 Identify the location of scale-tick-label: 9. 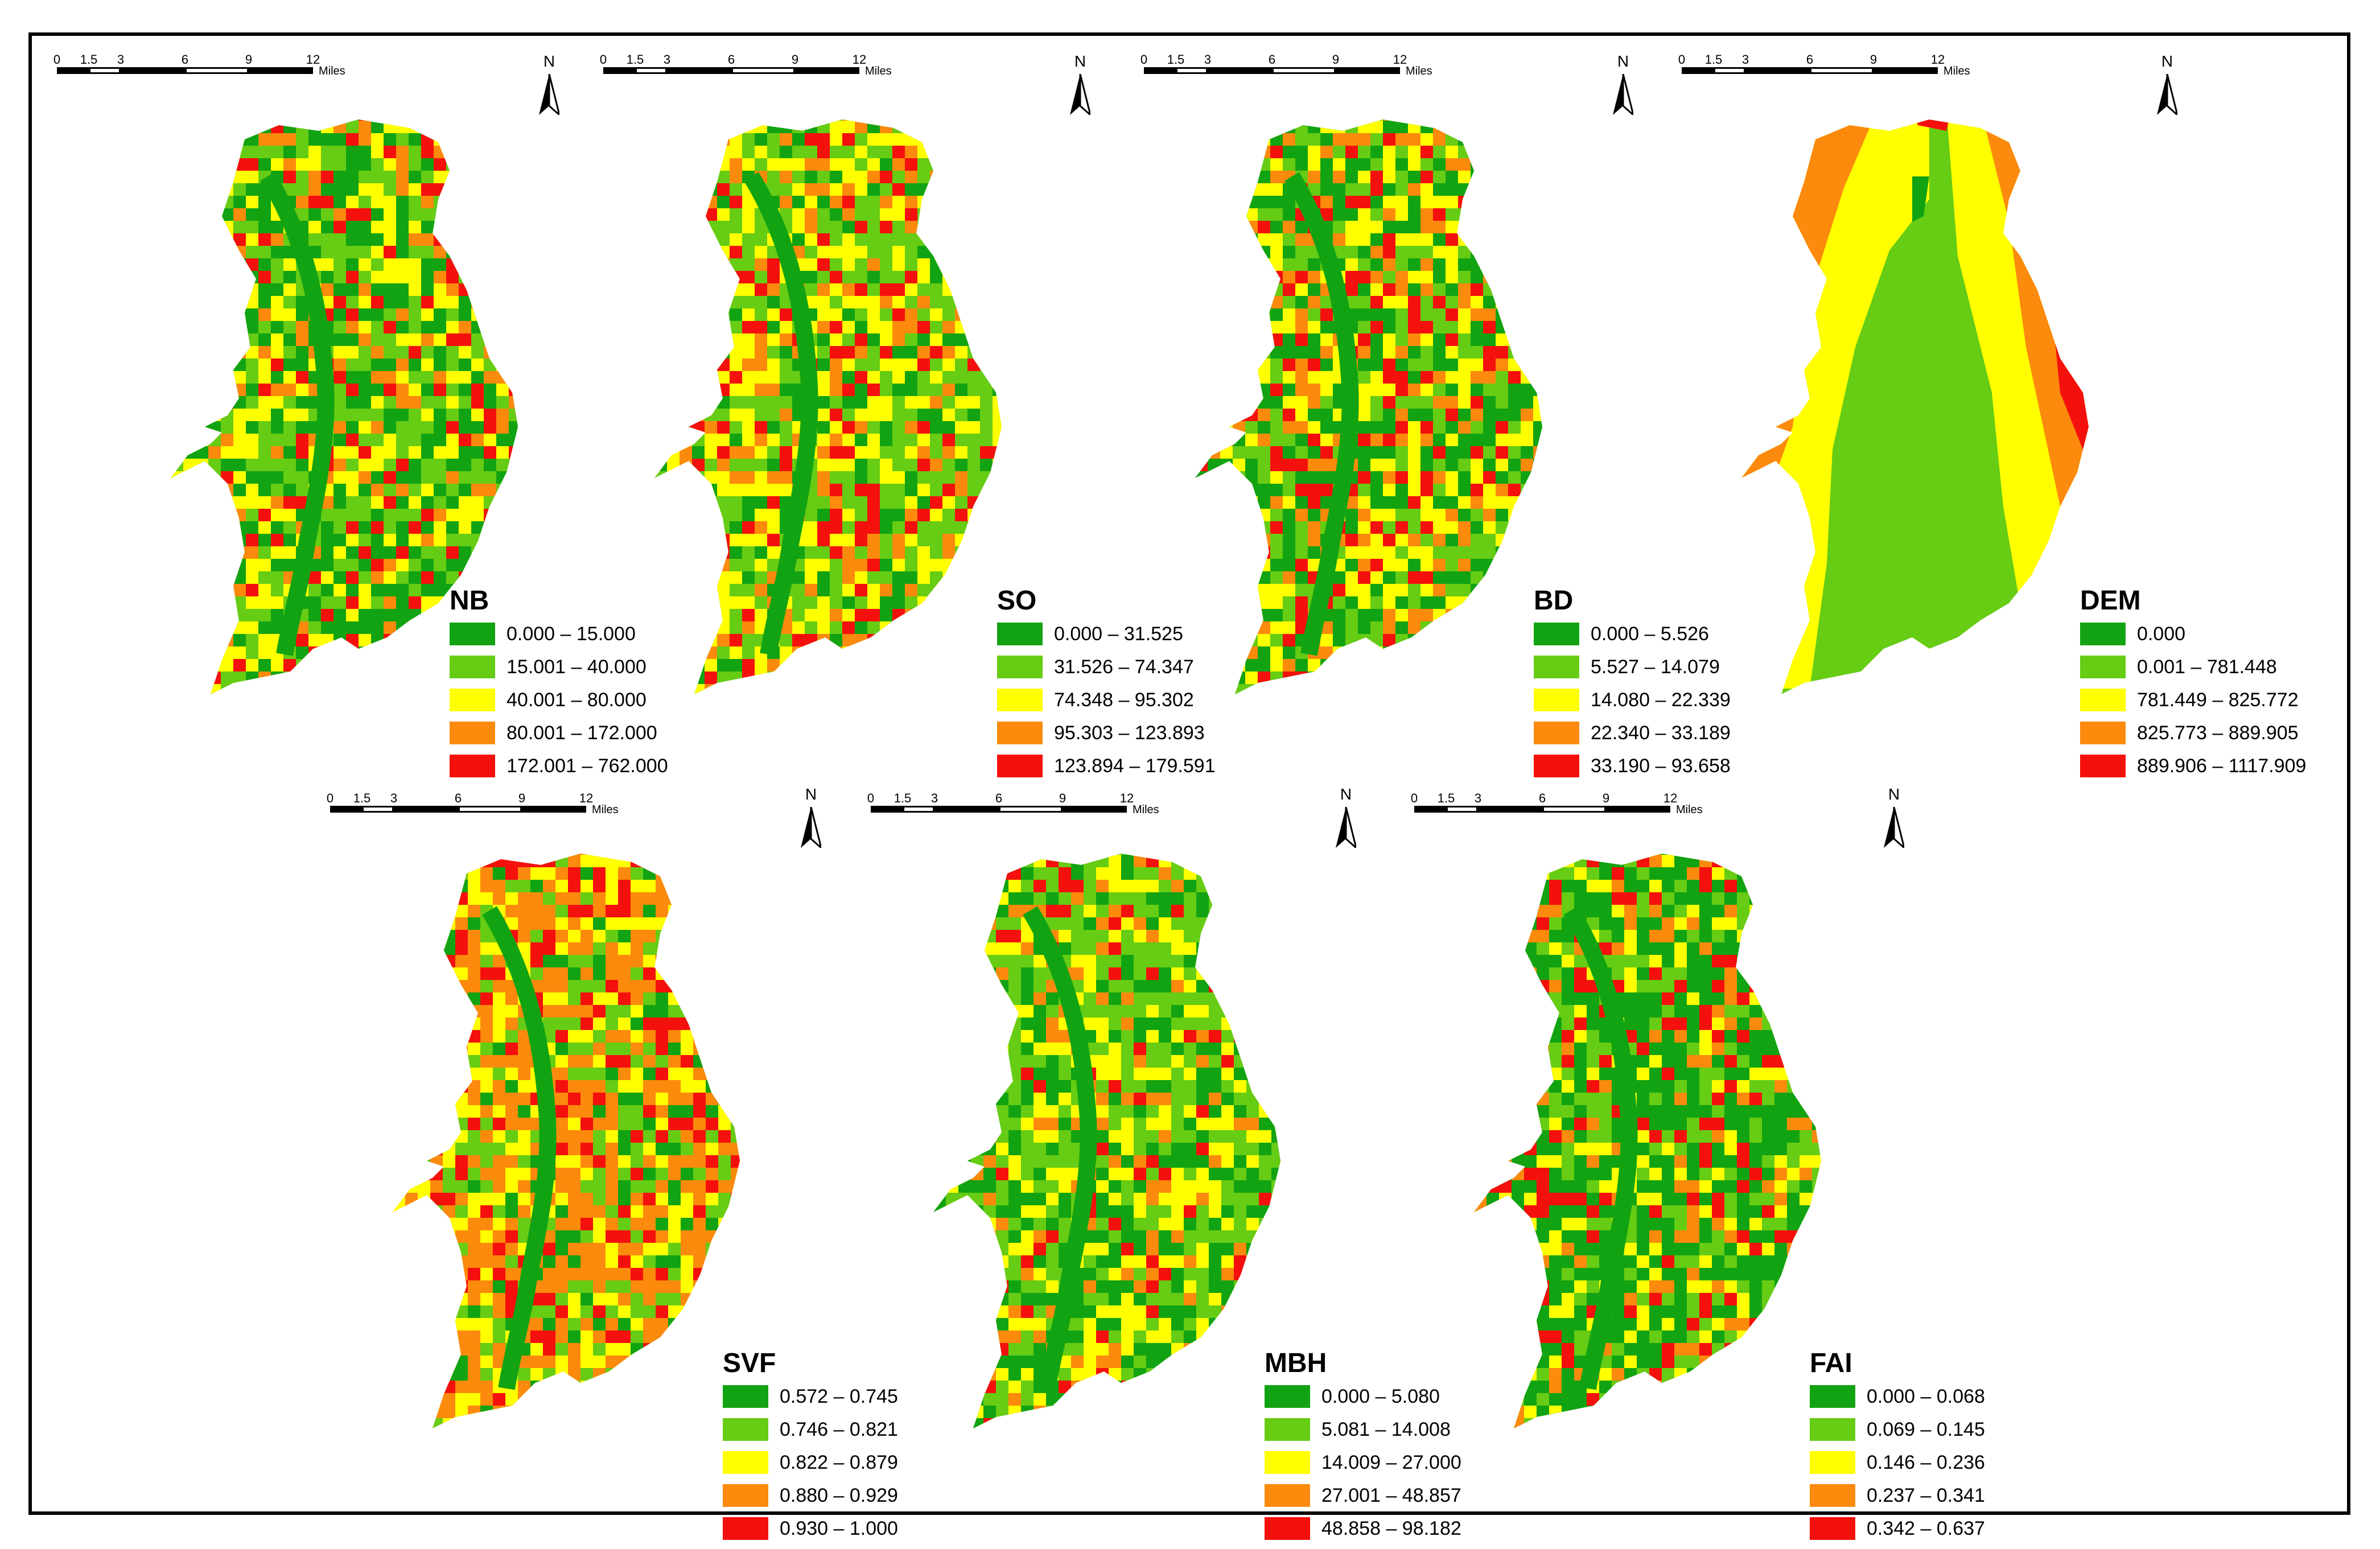
(1336, 59).